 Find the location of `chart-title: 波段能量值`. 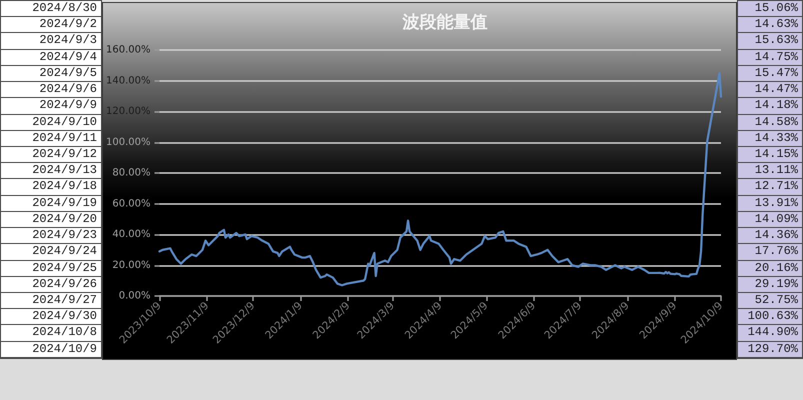

chart-title: 波段能量值 is located at coordinates (445, 22).